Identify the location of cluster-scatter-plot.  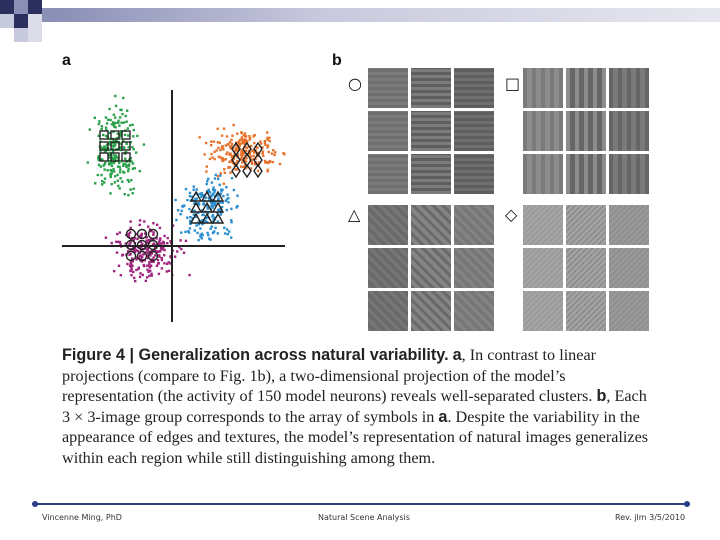
(174, 206).